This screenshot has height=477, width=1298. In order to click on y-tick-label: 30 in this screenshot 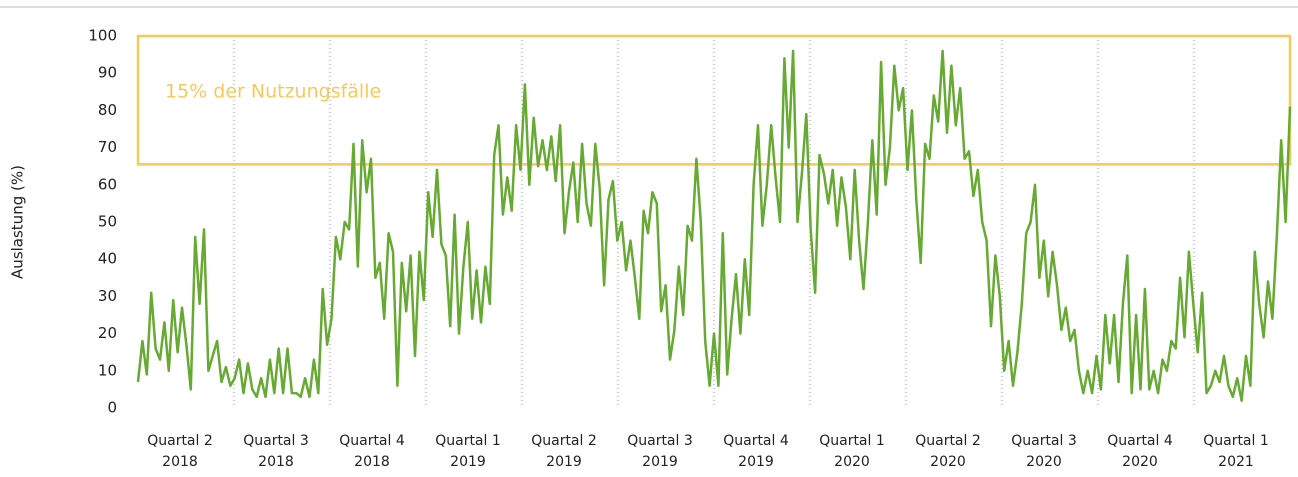, I will do `click(107, 296)`.